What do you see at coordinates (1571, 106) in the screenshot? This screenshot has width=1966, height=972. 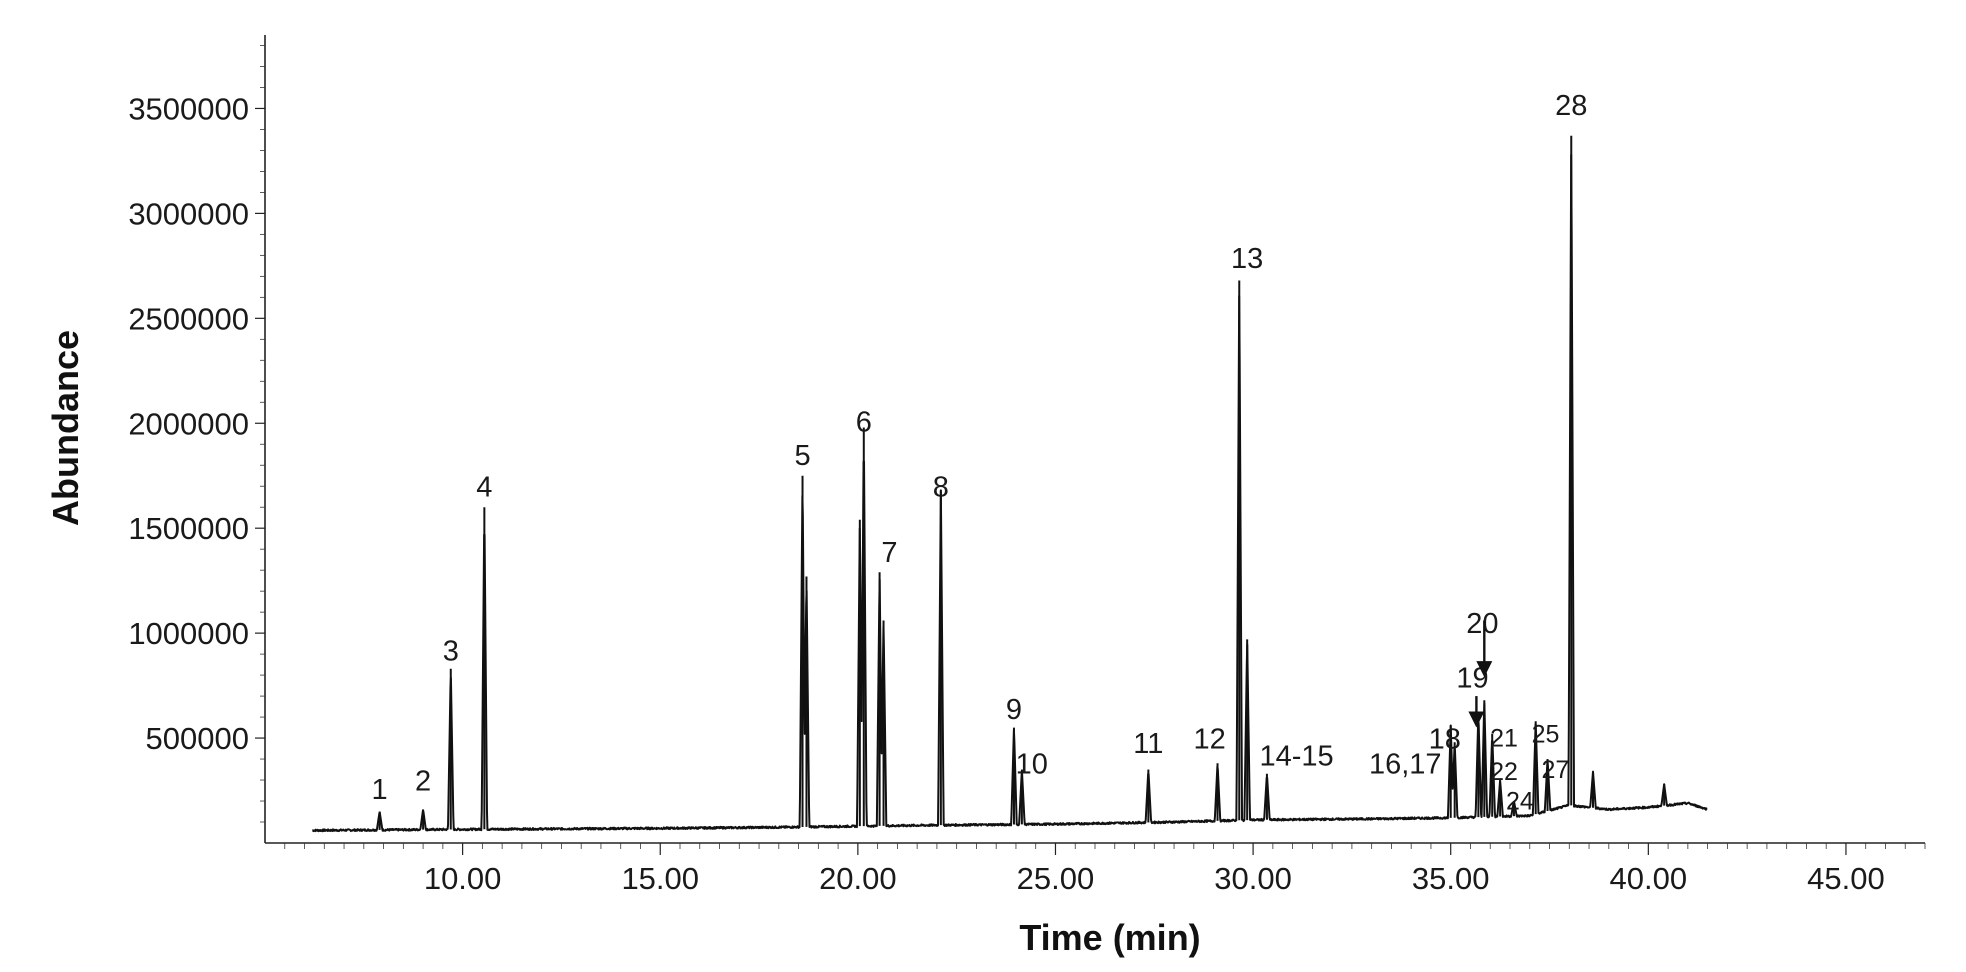 I see `peak-label-28: 28` at bounding box center [1571, 106].